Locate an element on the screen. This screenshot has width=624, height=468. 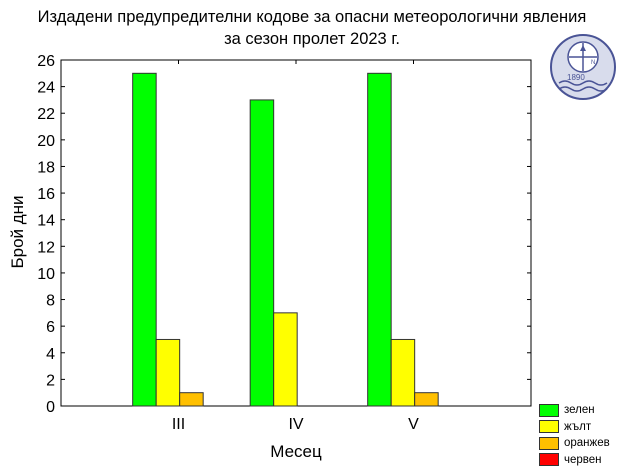
y-tick-label: 18 is located at coordinates (46, 167).